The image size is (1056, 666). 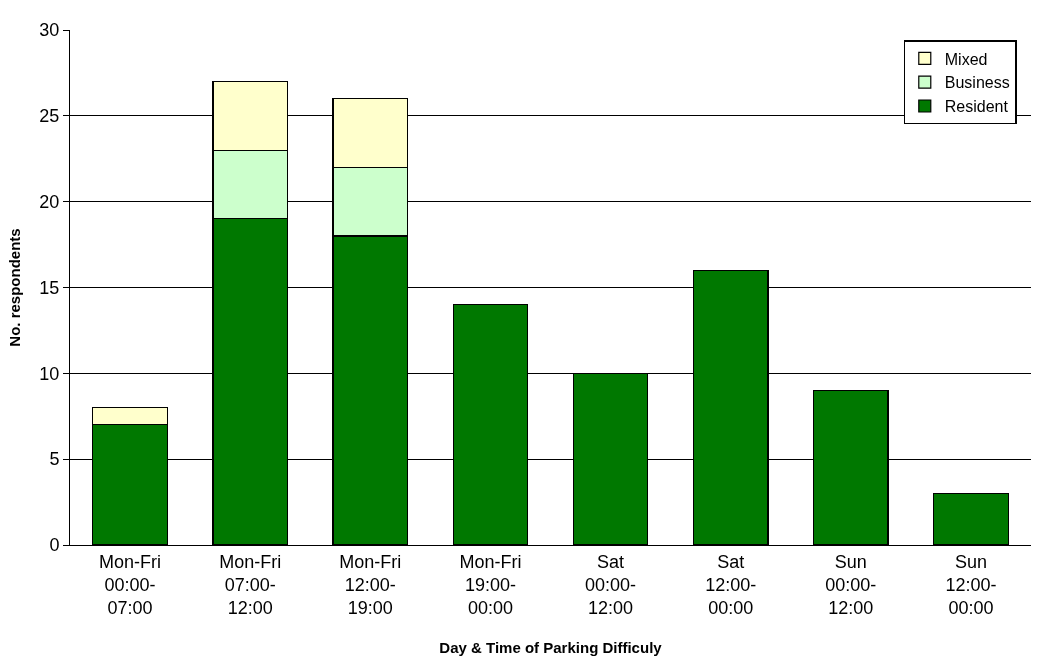 What do you see at coordinates (49, 201) in the screenshot?
I see `y-tick-label: 20` at bounding box center [49, 201].